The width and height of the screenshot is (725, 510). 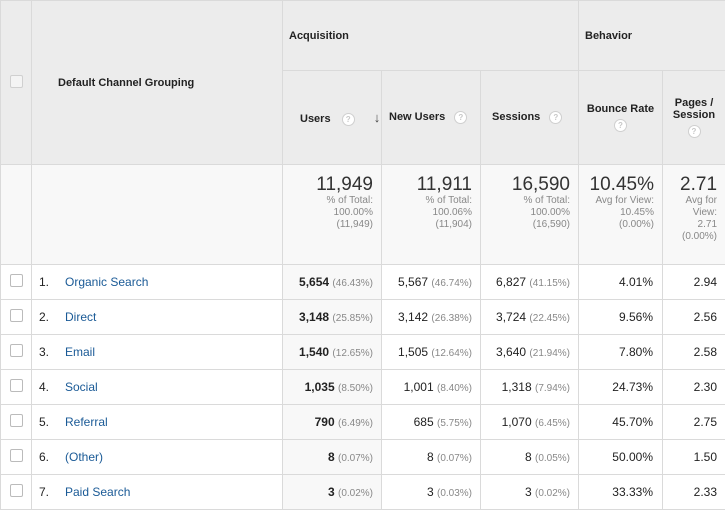 What do you see at coordinates (632, 457) in the screenshot?
I see `bounce-rate-value: 50.00%` at bounding box center [632, 457].